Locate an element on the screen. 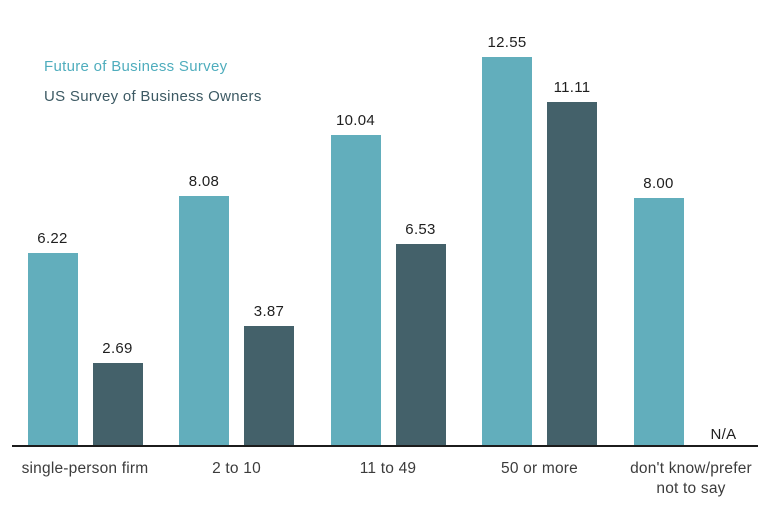  value-label: 6.53 is located at coordinates (420, 229).